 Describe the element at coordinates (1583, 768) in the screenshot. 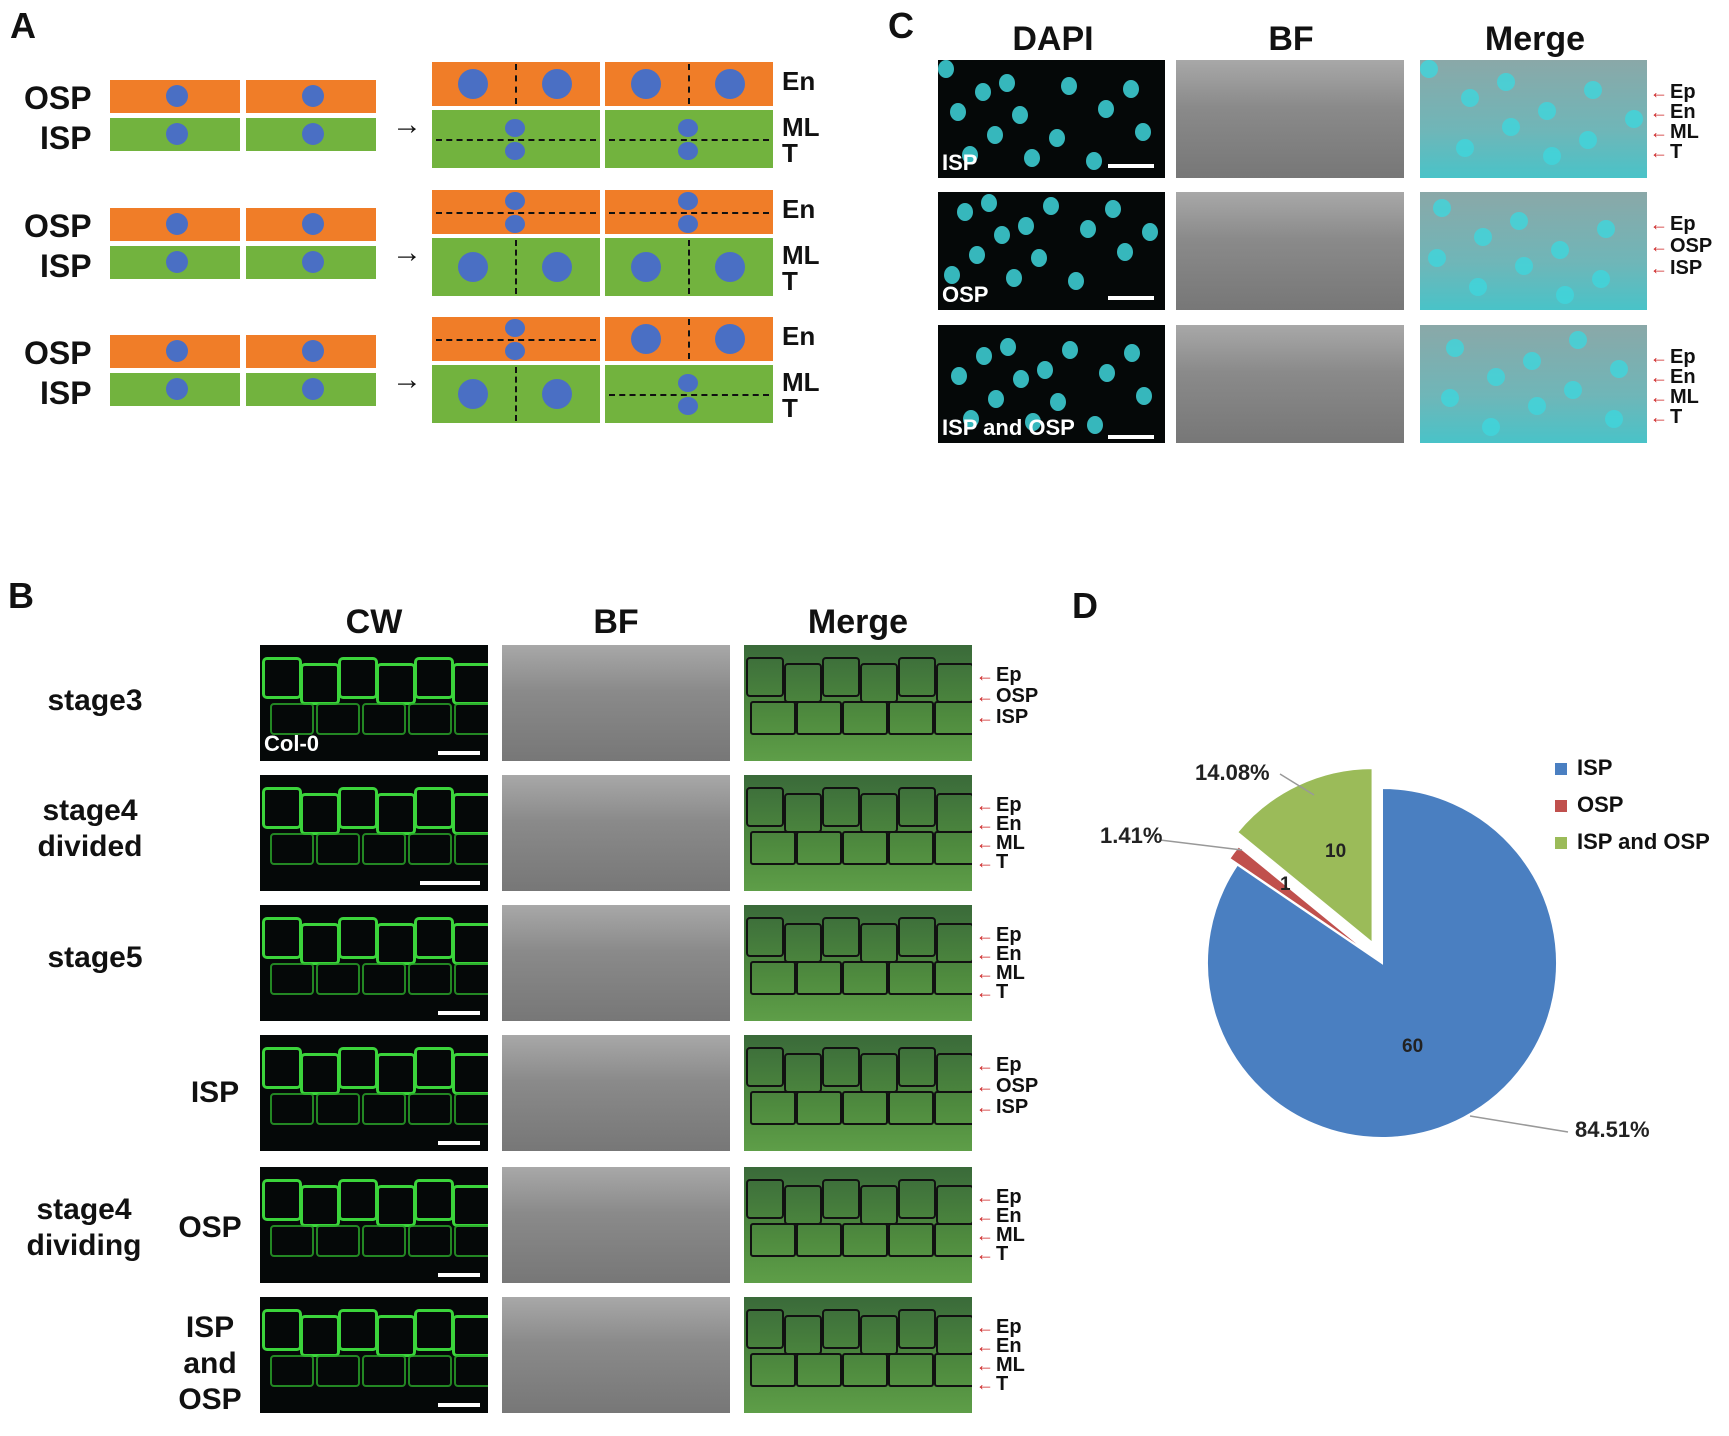

I see `legend-item: ISP` at that location.